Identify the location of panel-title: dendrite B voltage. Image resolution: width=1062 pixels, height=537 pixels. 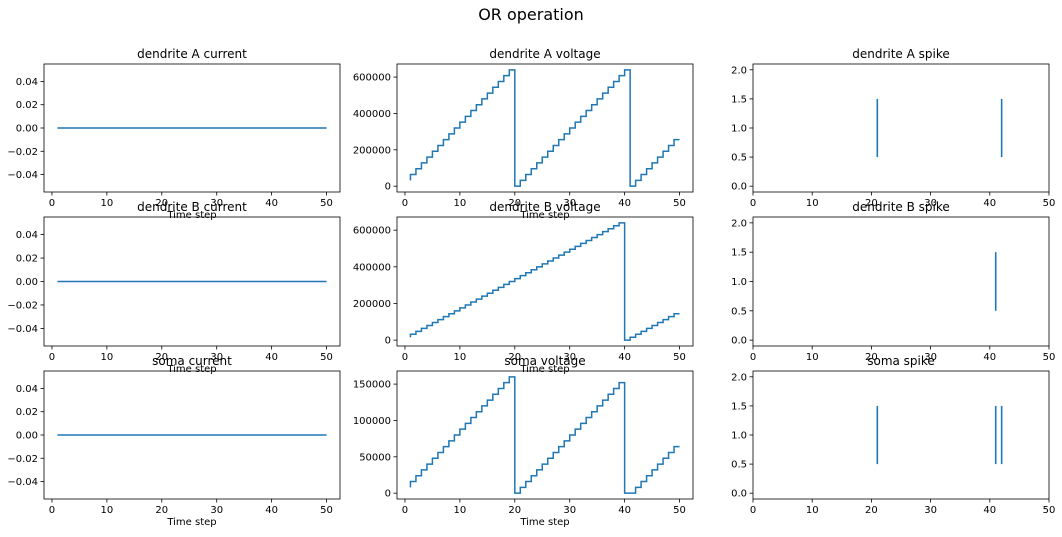
(544, 207).